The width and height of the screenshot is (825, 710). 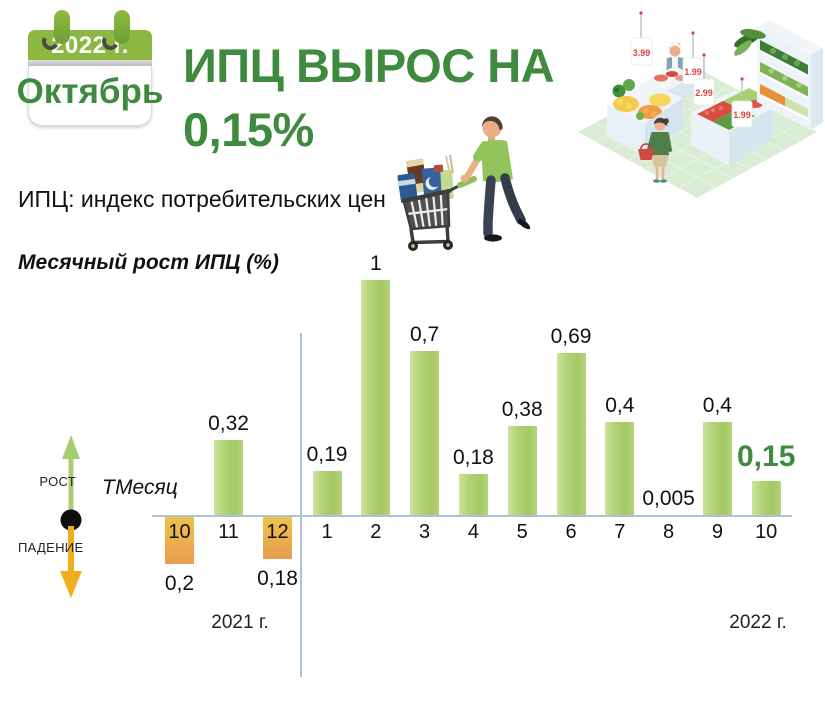 I want to click on up-arrow-head-icon, so click(x=71, y=447).